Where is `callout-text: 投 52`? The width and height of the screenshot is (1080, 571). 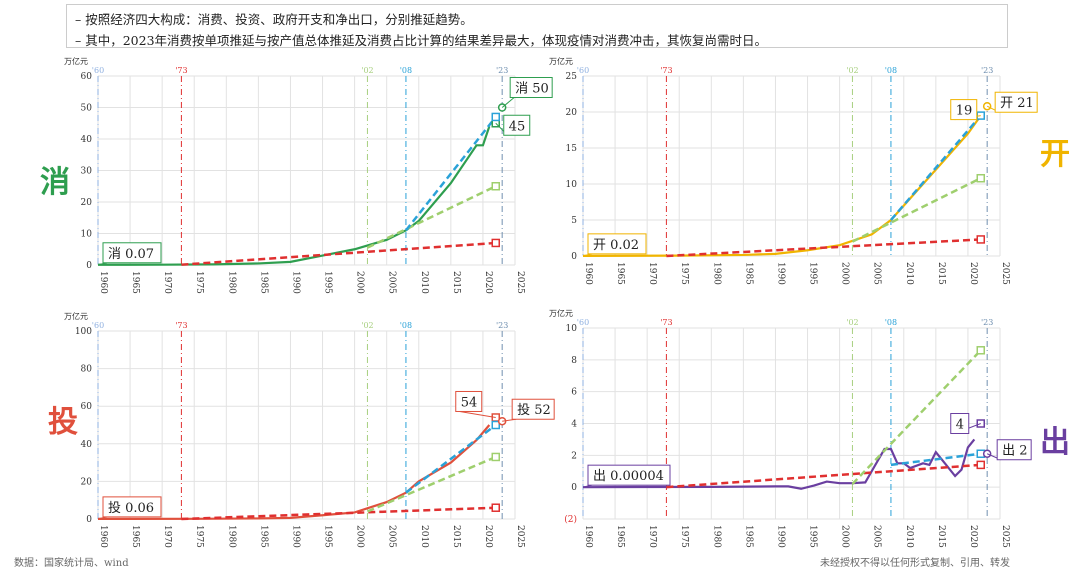
callout-text: 投 52 is located at coordinates (534, 410).